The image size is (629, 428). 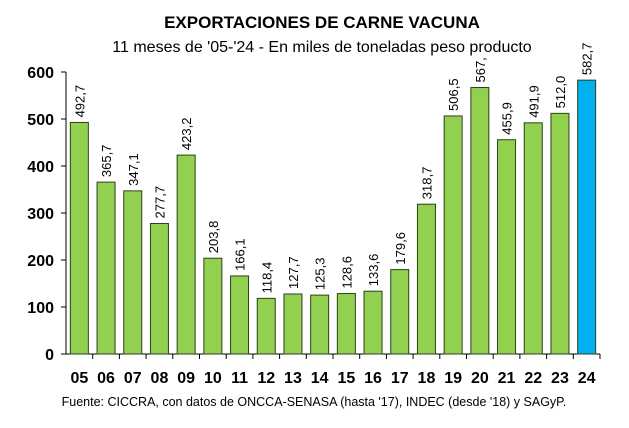 I want to click on x-tick-label: 21, so click(x=507, y=378).